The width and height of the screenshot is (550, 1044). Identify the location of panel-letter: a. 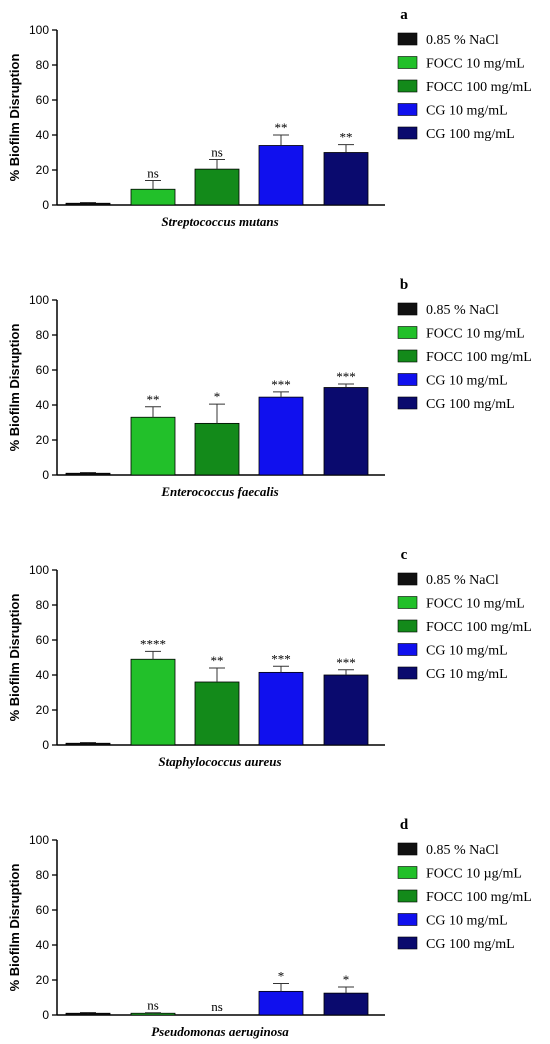
(404, 15).